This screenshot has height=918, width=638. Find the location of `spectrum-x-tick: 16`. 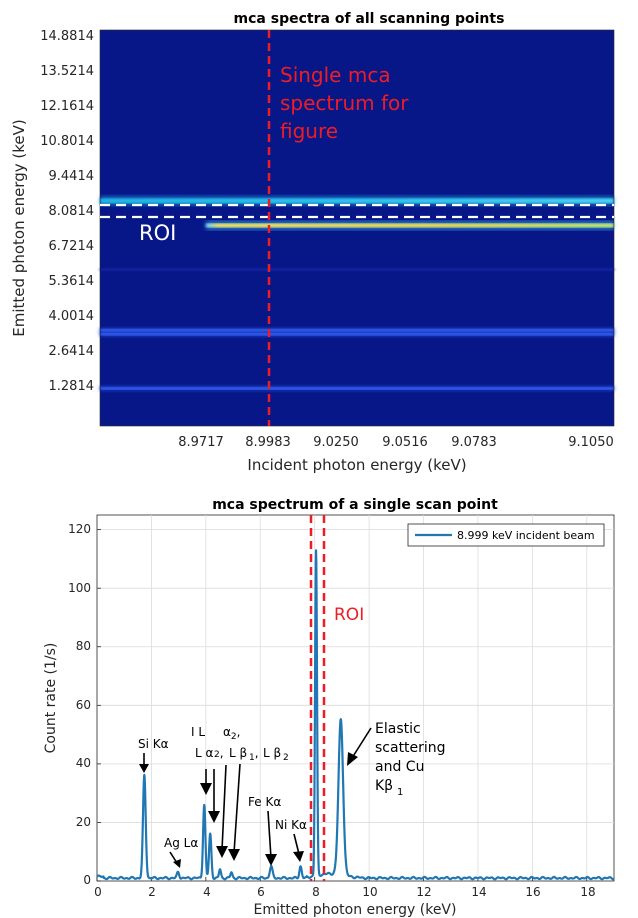

spectrum-x-tick: 16 is located at coordinates (532, 892).